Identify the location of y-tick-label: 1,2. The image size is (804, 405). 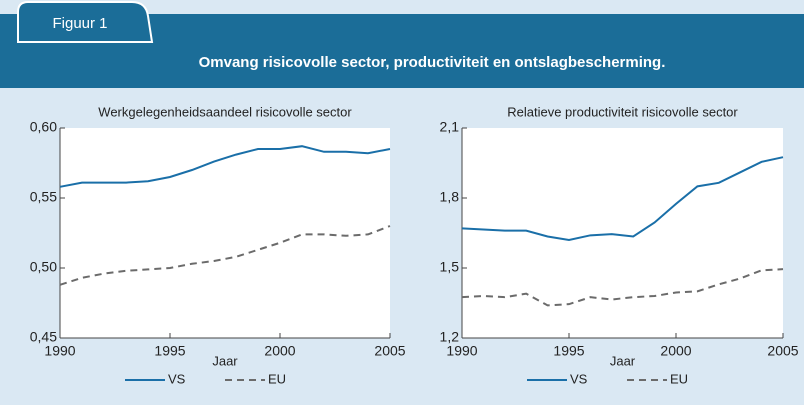
(450, 337).